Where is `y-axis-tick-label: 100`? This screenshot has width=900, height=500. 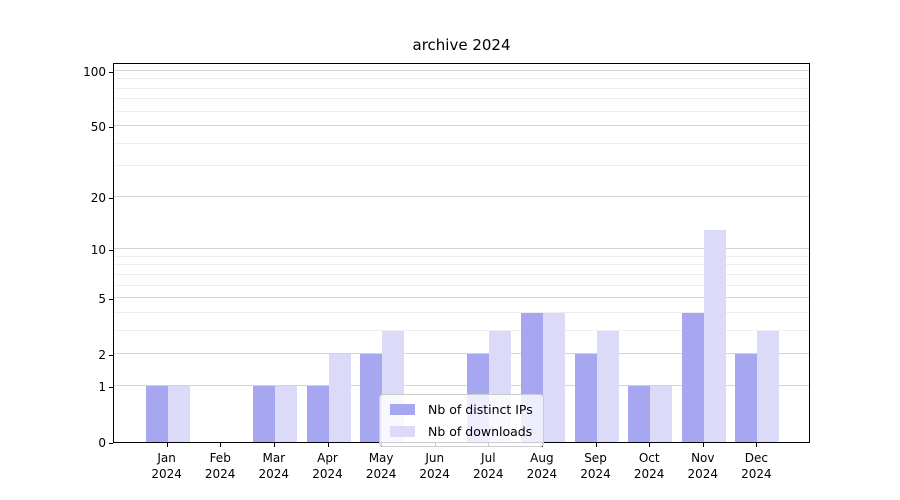
y-axis-tick-label: 100 is located at coordinates (94, 72).